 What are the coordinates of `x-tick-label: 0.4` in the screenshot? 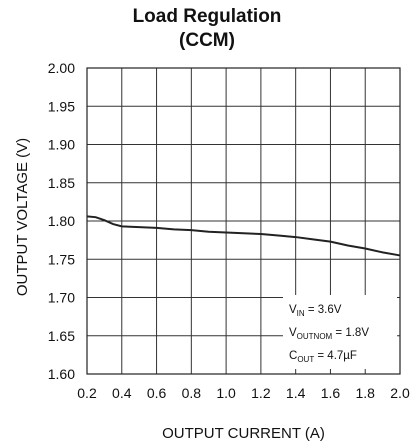 It's located at (122, 393).